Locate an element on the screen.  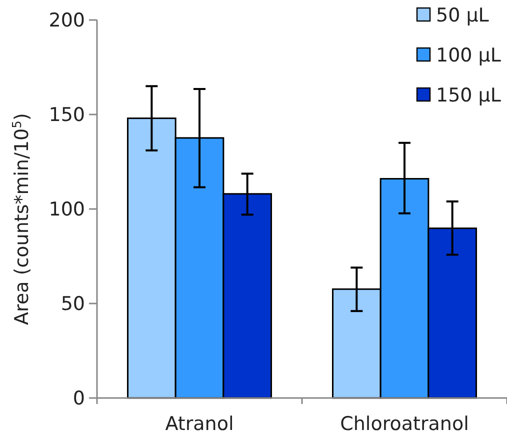
y-tick-label: 200 is located at coordinates (66, 21).